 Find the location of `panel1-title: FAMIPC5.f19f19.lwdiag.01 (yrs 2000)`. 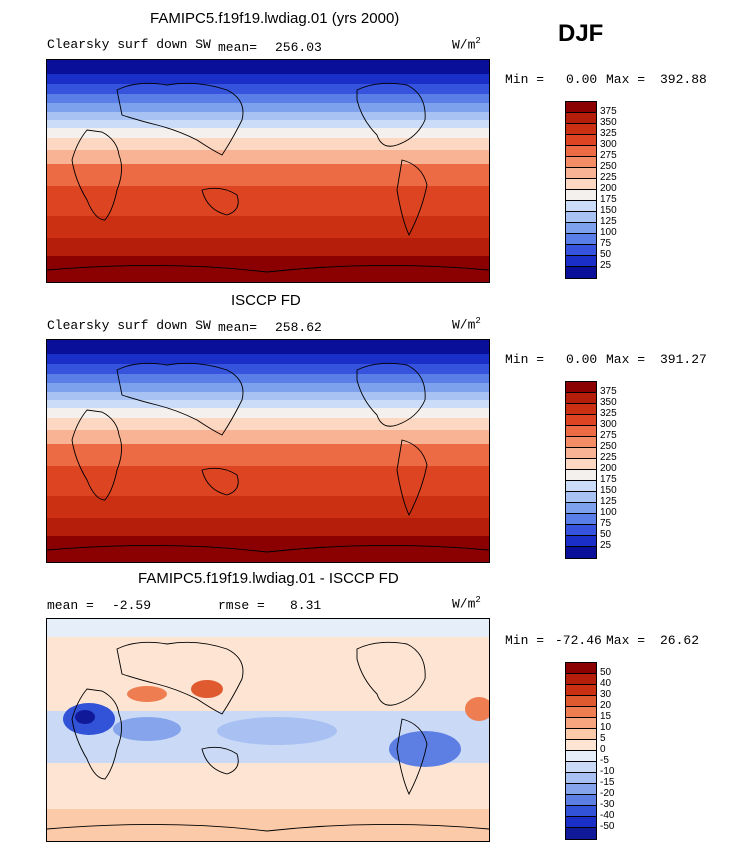

panel1-title: FAMIPC5.f19f19.lwdiag.01 (yrs 2000) is located at coordinates (275, 18).